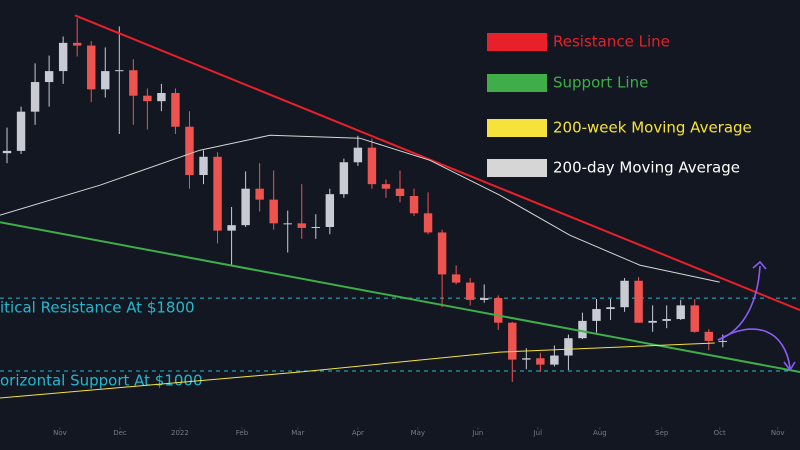  I want to click on x-tick-label: Jul, so click(538, 433).